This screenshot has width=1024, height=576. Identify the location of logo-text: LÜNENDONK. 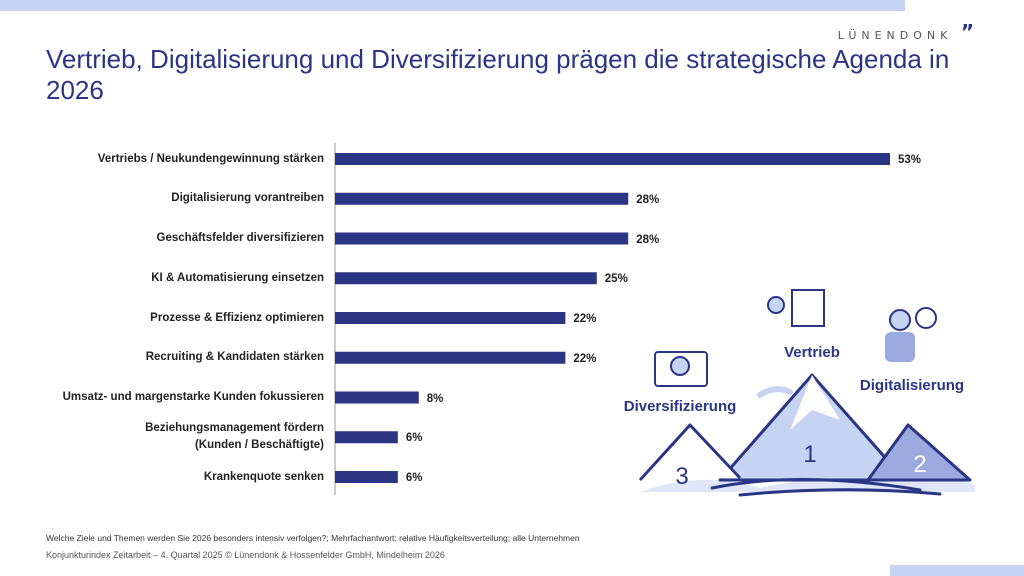
(895, 35).